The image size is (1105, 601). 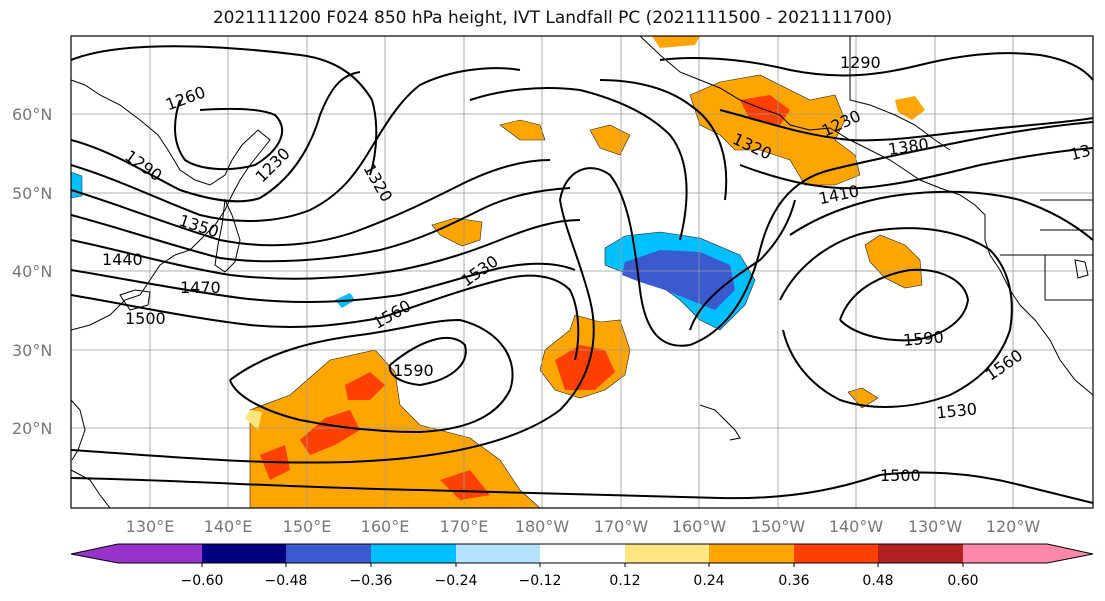 What do you see at coordinates (624, 581) in the screenshot?
I see `colorbar-tick-label: 0.12` at bounding box center [624, 581].